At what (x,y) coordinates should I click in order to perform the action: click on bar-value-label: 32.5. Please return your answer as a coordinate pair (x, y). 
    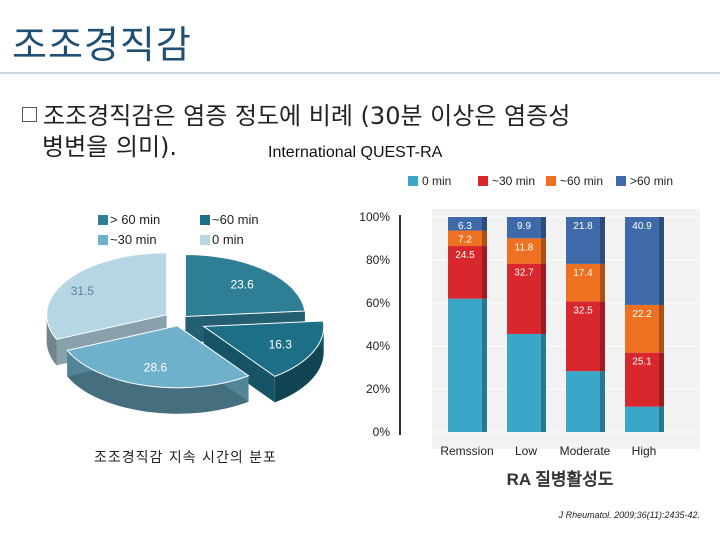
    Looking at the image, I should click on (583, 310).